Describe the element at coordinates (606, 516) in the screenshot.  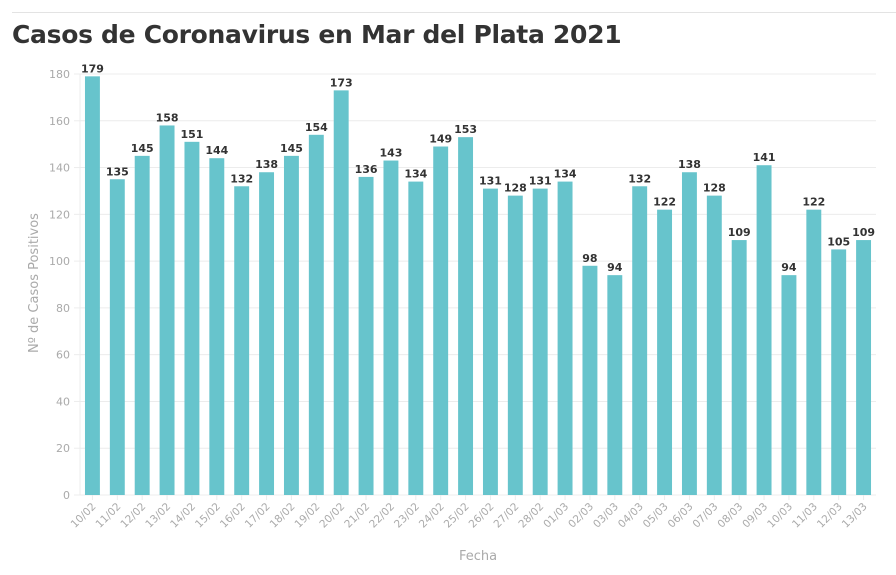
I see `x-tick-label: 03/03` at that location.